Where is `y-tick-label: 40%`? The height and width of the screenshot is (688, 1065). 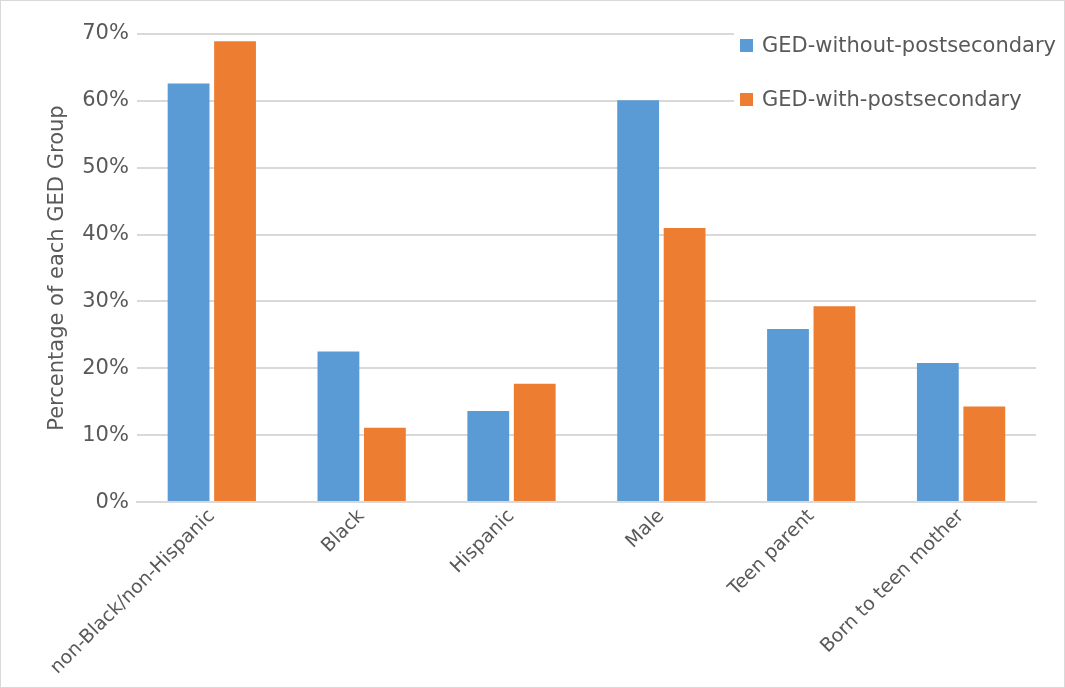
y-tick-label: 40% is located at coordinates (105, 233).